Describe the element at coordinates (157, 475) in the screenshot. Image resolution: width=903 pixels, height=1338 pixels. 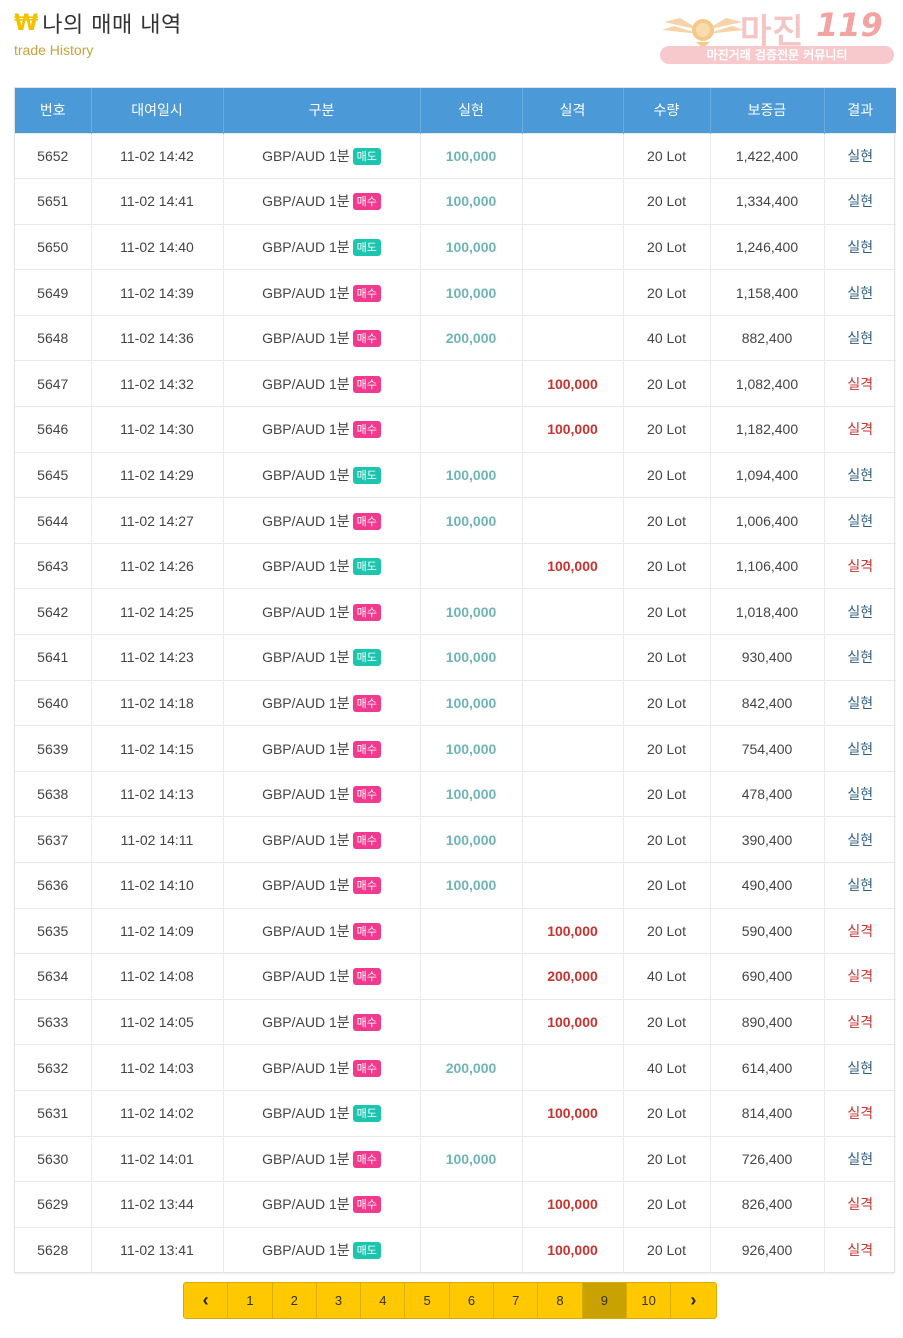
I see `cell-time: 11-02 14:29` at that location.